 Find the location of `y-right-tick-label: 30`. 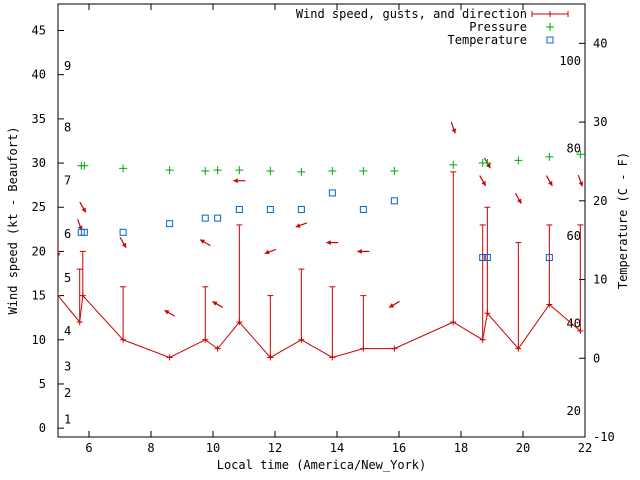

y-right-tick-label: 30 is located at coordinates (600, 122).